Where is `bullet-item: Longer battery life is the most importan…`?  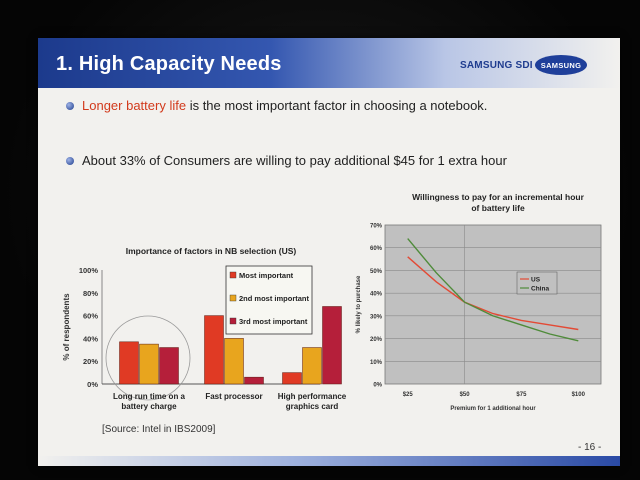 bullet-item: Longer battery life is the most importan… is located at coordinates (276, 105).